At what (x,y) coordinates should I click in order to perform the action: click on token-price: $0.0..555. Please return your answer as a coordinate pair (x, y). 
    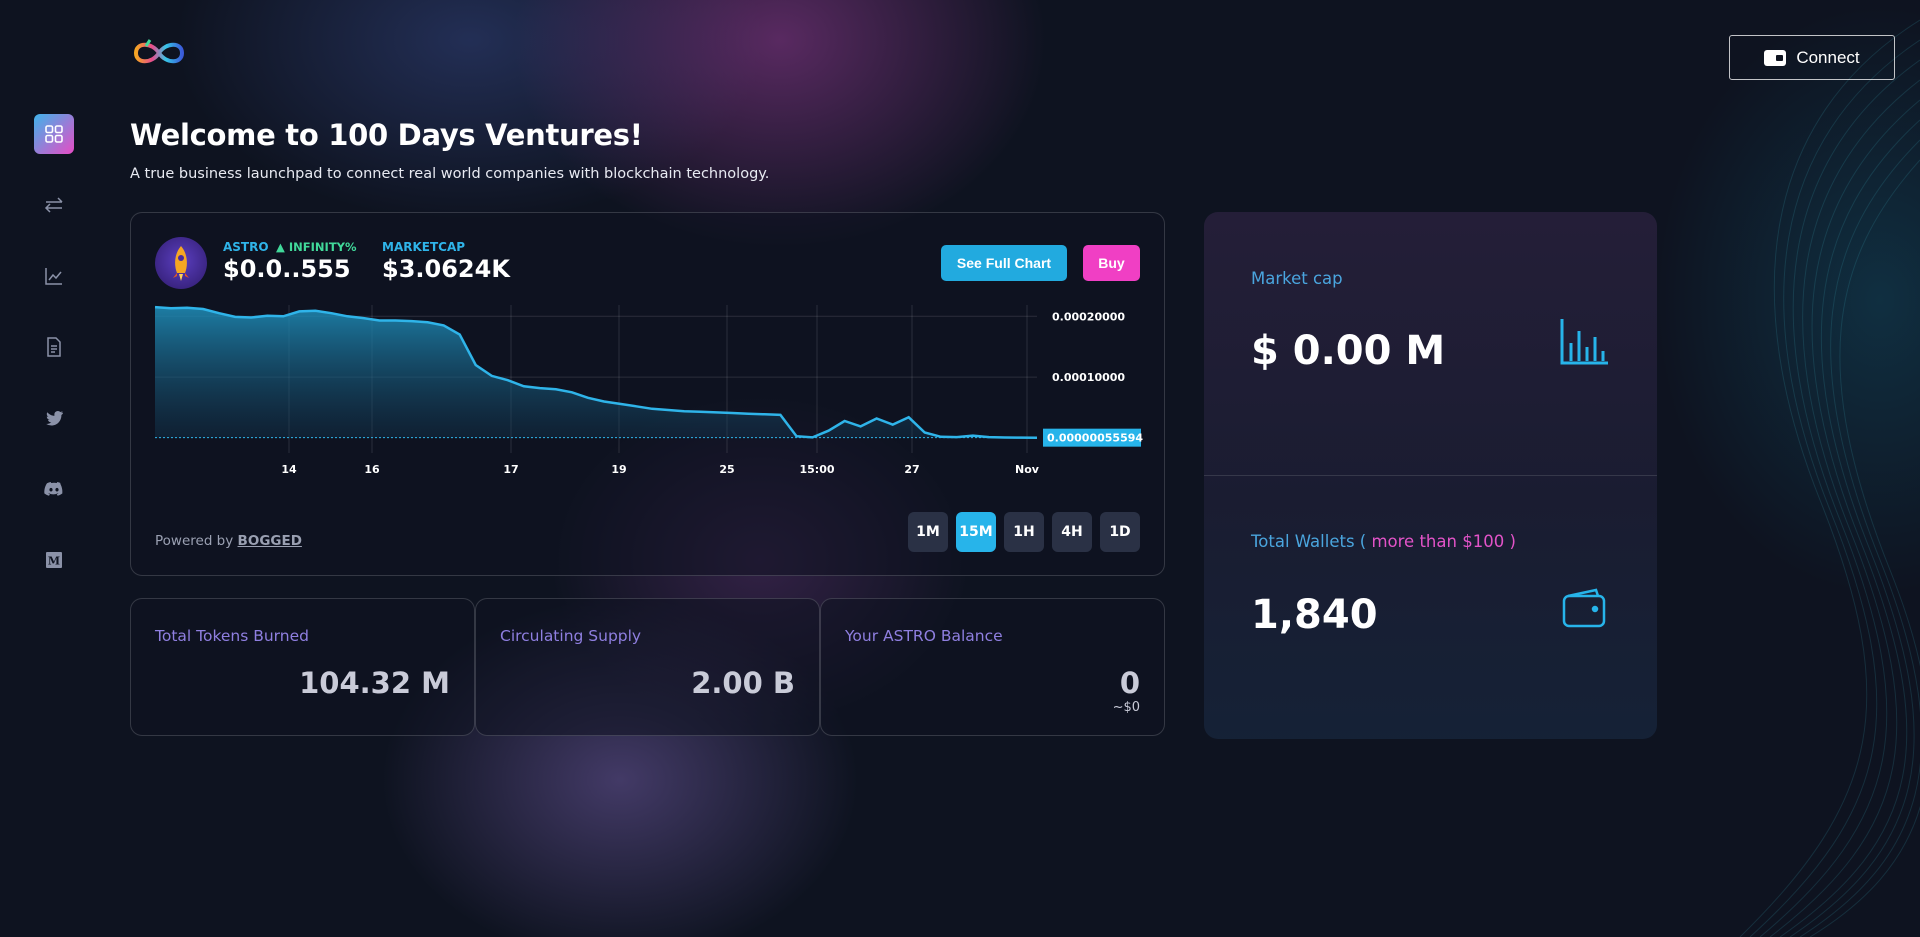
    Looking at the image, I should click on (287, 269).